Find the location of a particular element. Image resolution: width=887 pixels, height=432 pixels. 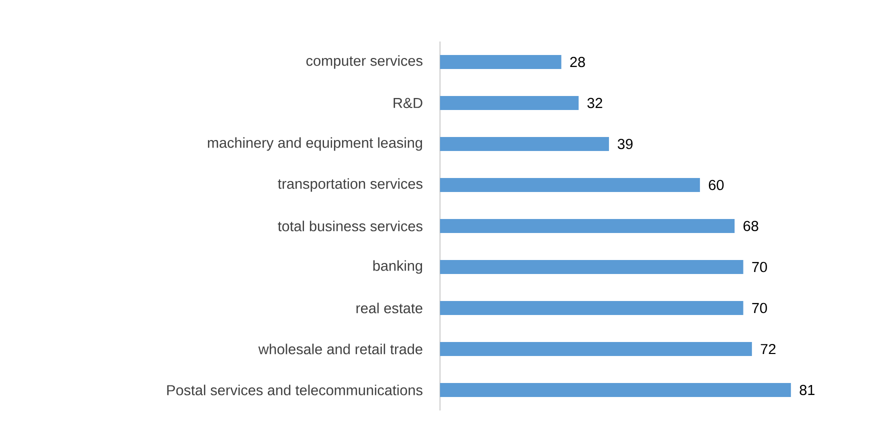

y-tick-label: machinery and equipment leasing is located at coordinates (315, 144).